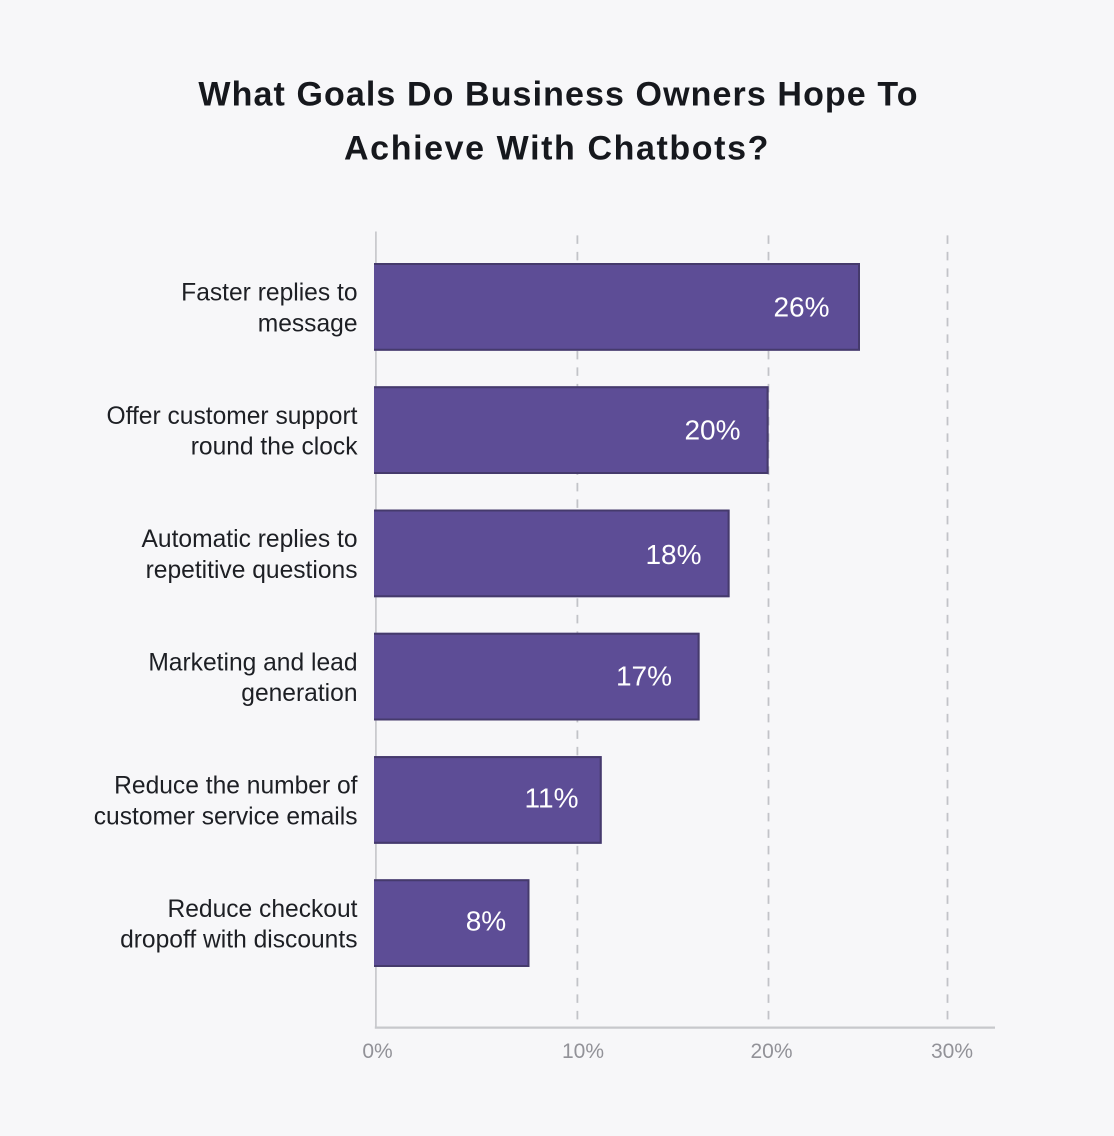  Describe the element at coordinates (308, 323) in the screenshot. I see `svg-text: message` at that location.